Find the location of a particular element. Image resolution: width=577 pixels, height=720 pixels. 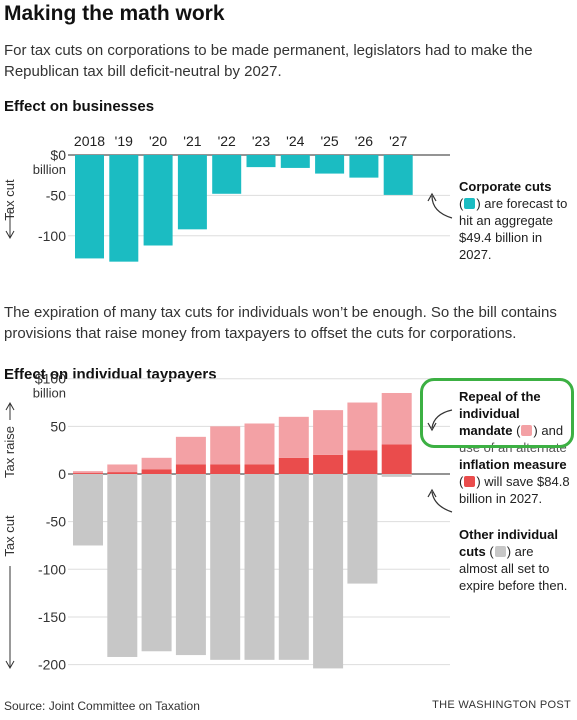

y-tick-label: -150 is located at coordinates (52, 617).